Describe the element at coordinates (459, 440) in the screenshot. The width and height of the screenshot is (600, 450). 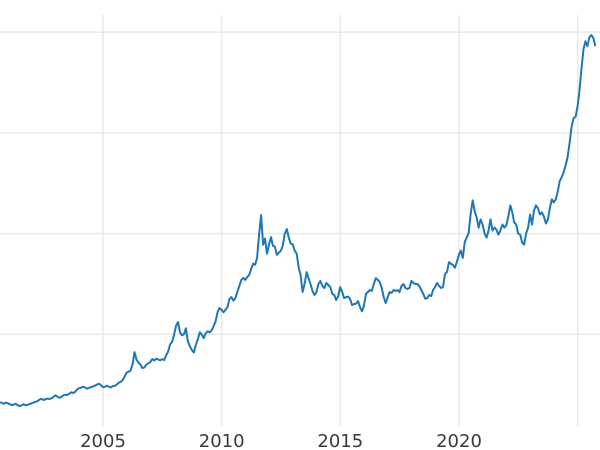
I see `x-tick-label: 2020` at that location.